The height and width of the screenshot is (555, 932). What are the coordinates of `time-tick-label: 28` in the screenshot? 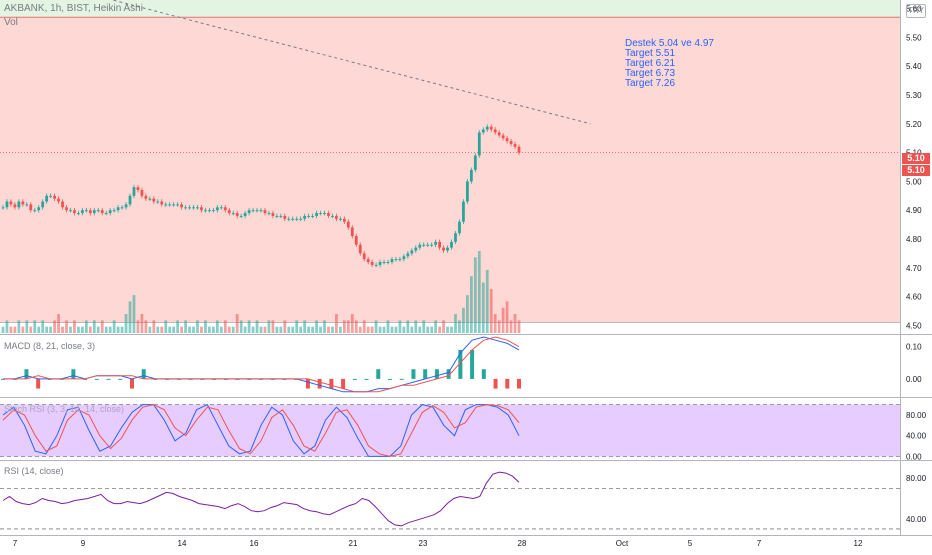 It's located at (522, 543).